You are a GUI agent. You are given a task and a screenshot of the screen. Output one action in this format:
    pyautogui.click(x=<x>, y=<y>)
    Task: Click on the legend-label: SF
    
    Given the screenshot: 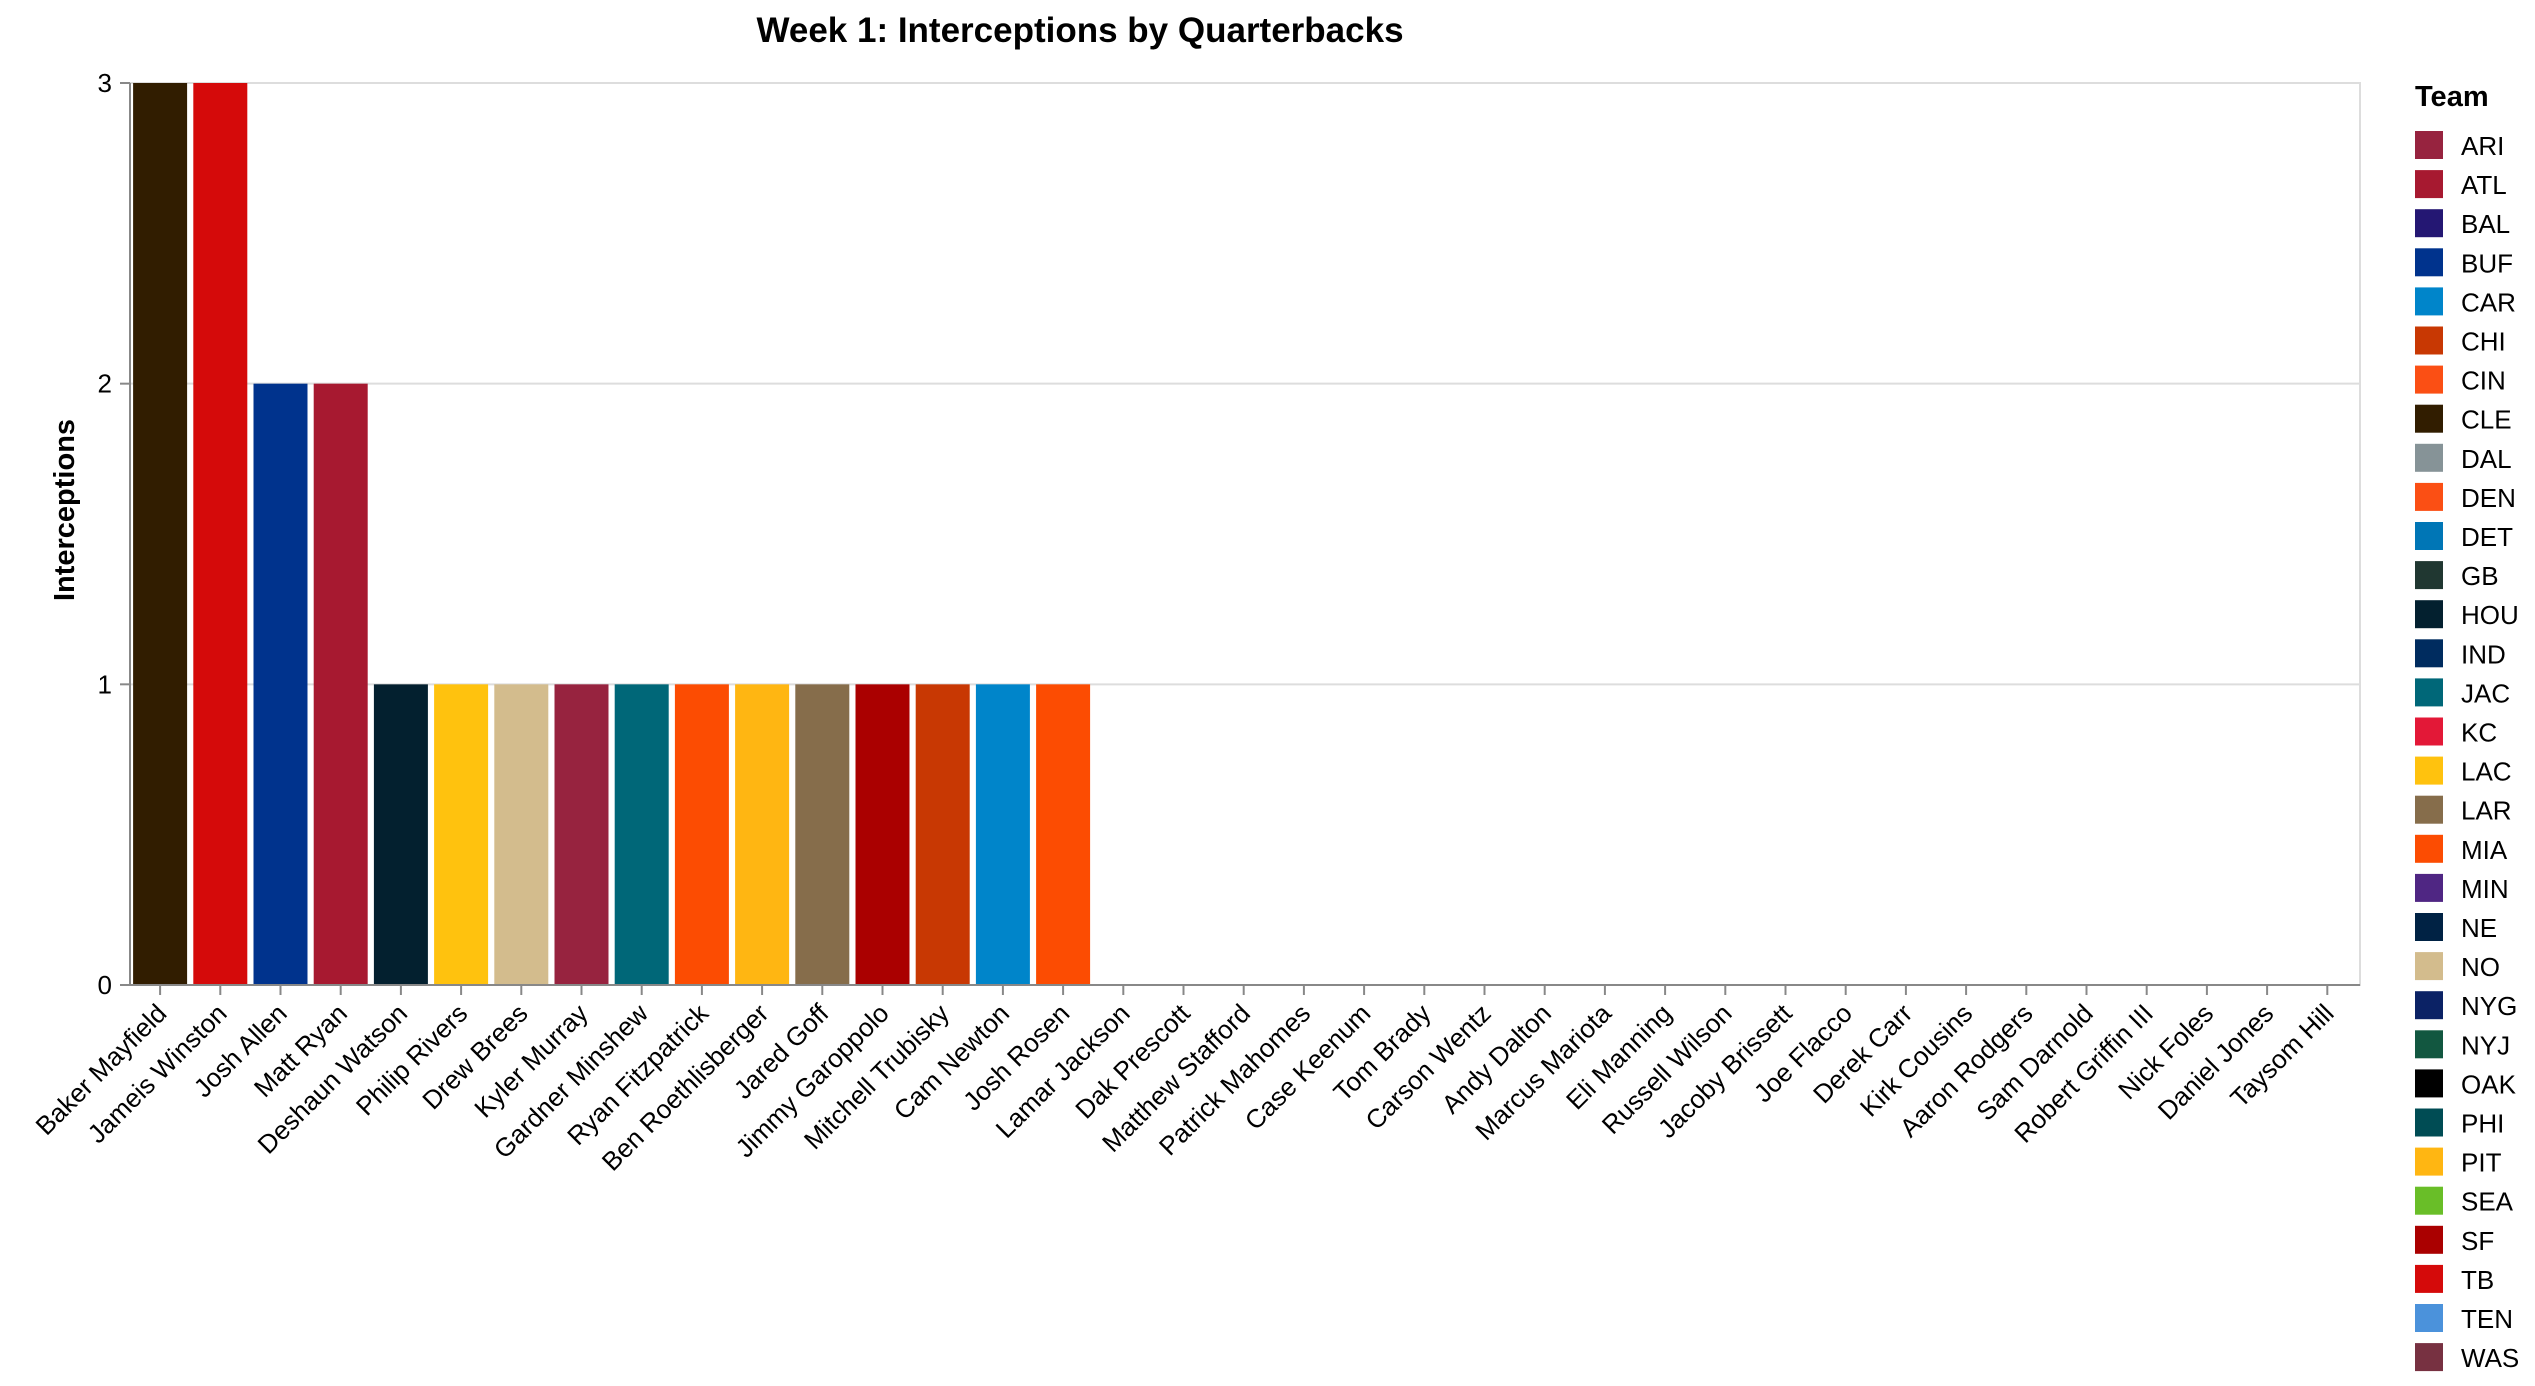 What is the action you would take?
    pyautogui.click(x=2477, y=1241)
    